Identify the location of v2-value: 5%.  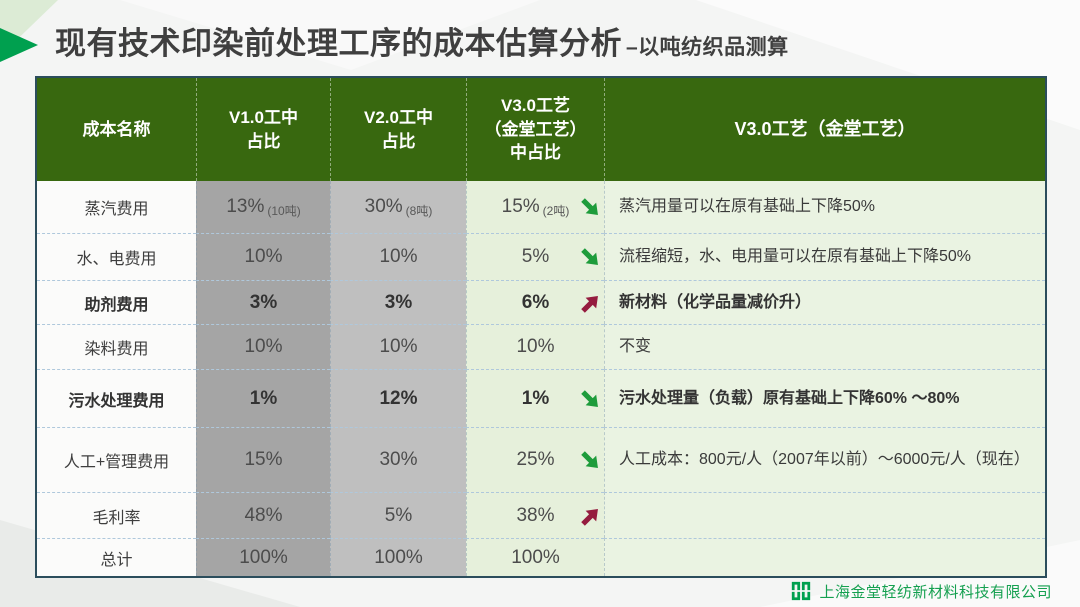
(398, 515).